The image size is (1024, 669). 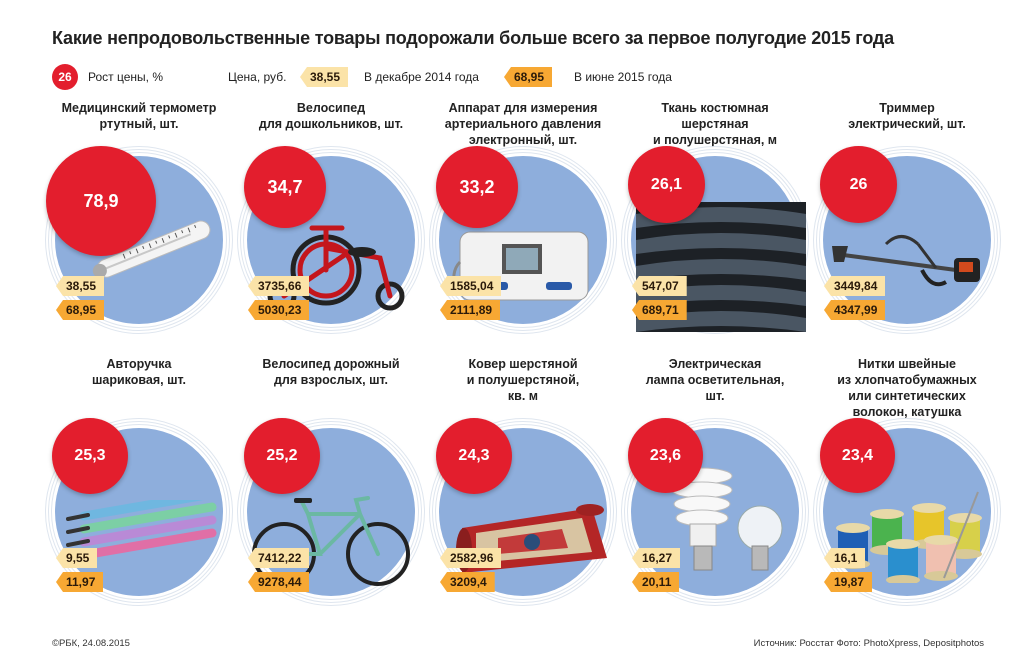 What do you see at coordinates (474, 456) in the screenshot?
I see `growth-circle: 24,3` at bounding box center [474, 456].